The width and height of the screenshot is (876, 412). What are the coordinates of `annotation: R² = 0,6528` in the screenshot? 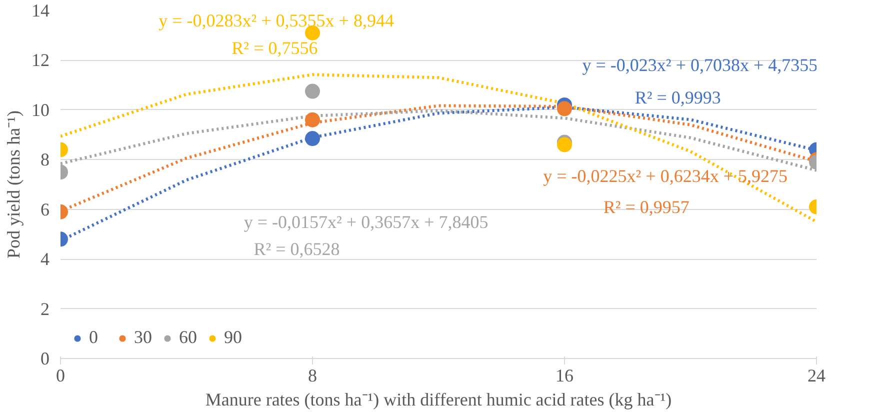 It's located at (297, 249).